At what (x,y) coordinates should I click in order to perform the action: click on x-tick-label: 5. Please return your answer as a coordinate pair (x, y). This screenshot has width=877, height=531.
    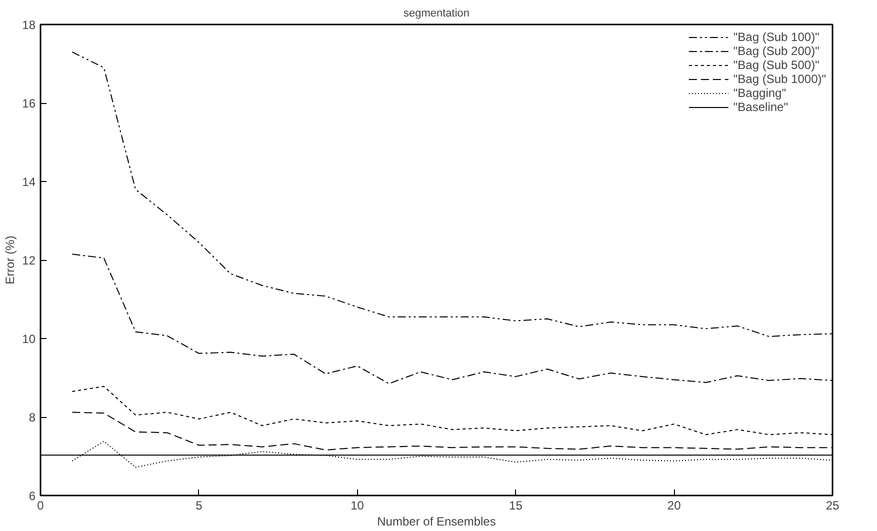
    Looking at the image, I should click on (199, 505).